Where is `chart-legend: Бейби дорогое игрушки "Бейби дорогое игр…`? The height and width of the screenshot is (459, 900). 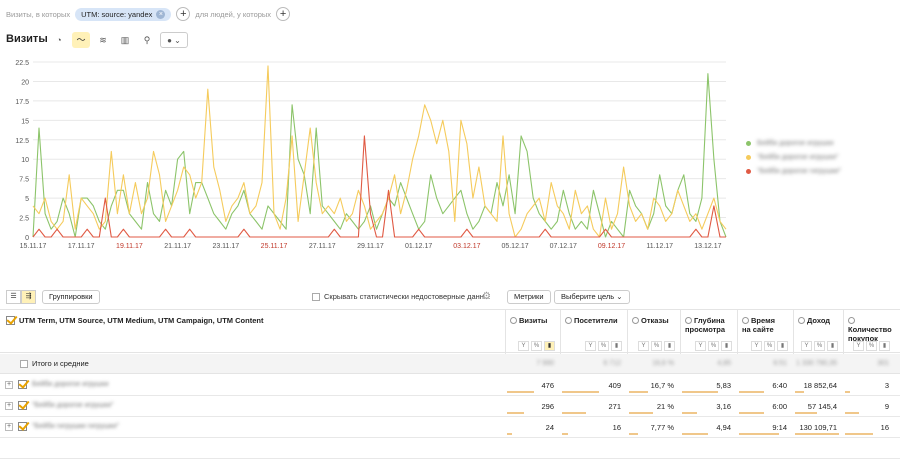
chart-legend: Бейби дорогое игрушки "Бейби дорогое игр… is located at coordinates (793, 161).